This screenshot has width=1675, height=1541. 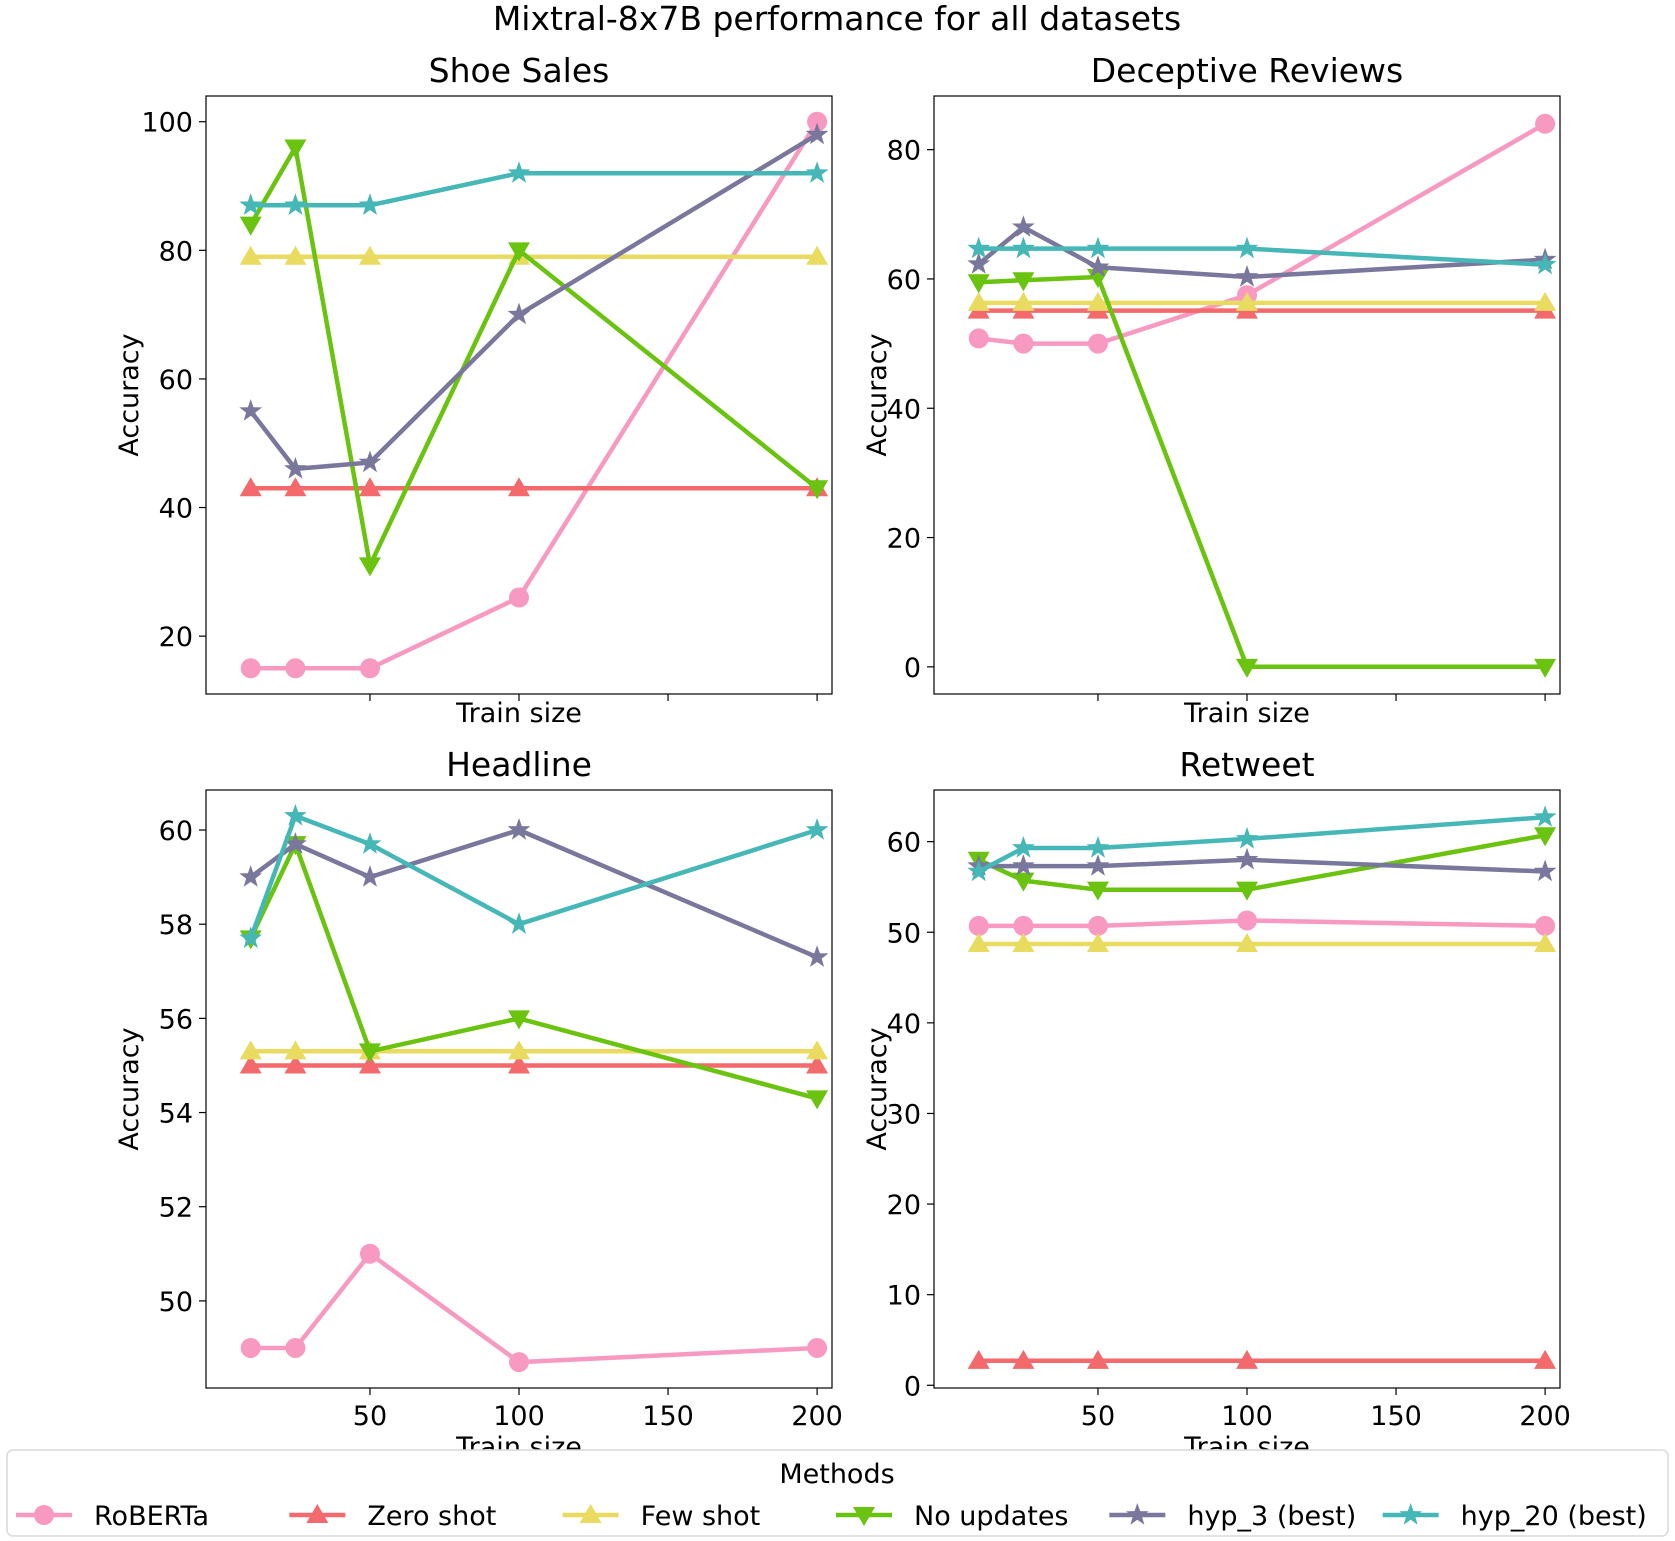 What do you see at coordinates (904, 409) in the screenshot?
I see `y-tick-label: 40` at bounding box center [904, 409].